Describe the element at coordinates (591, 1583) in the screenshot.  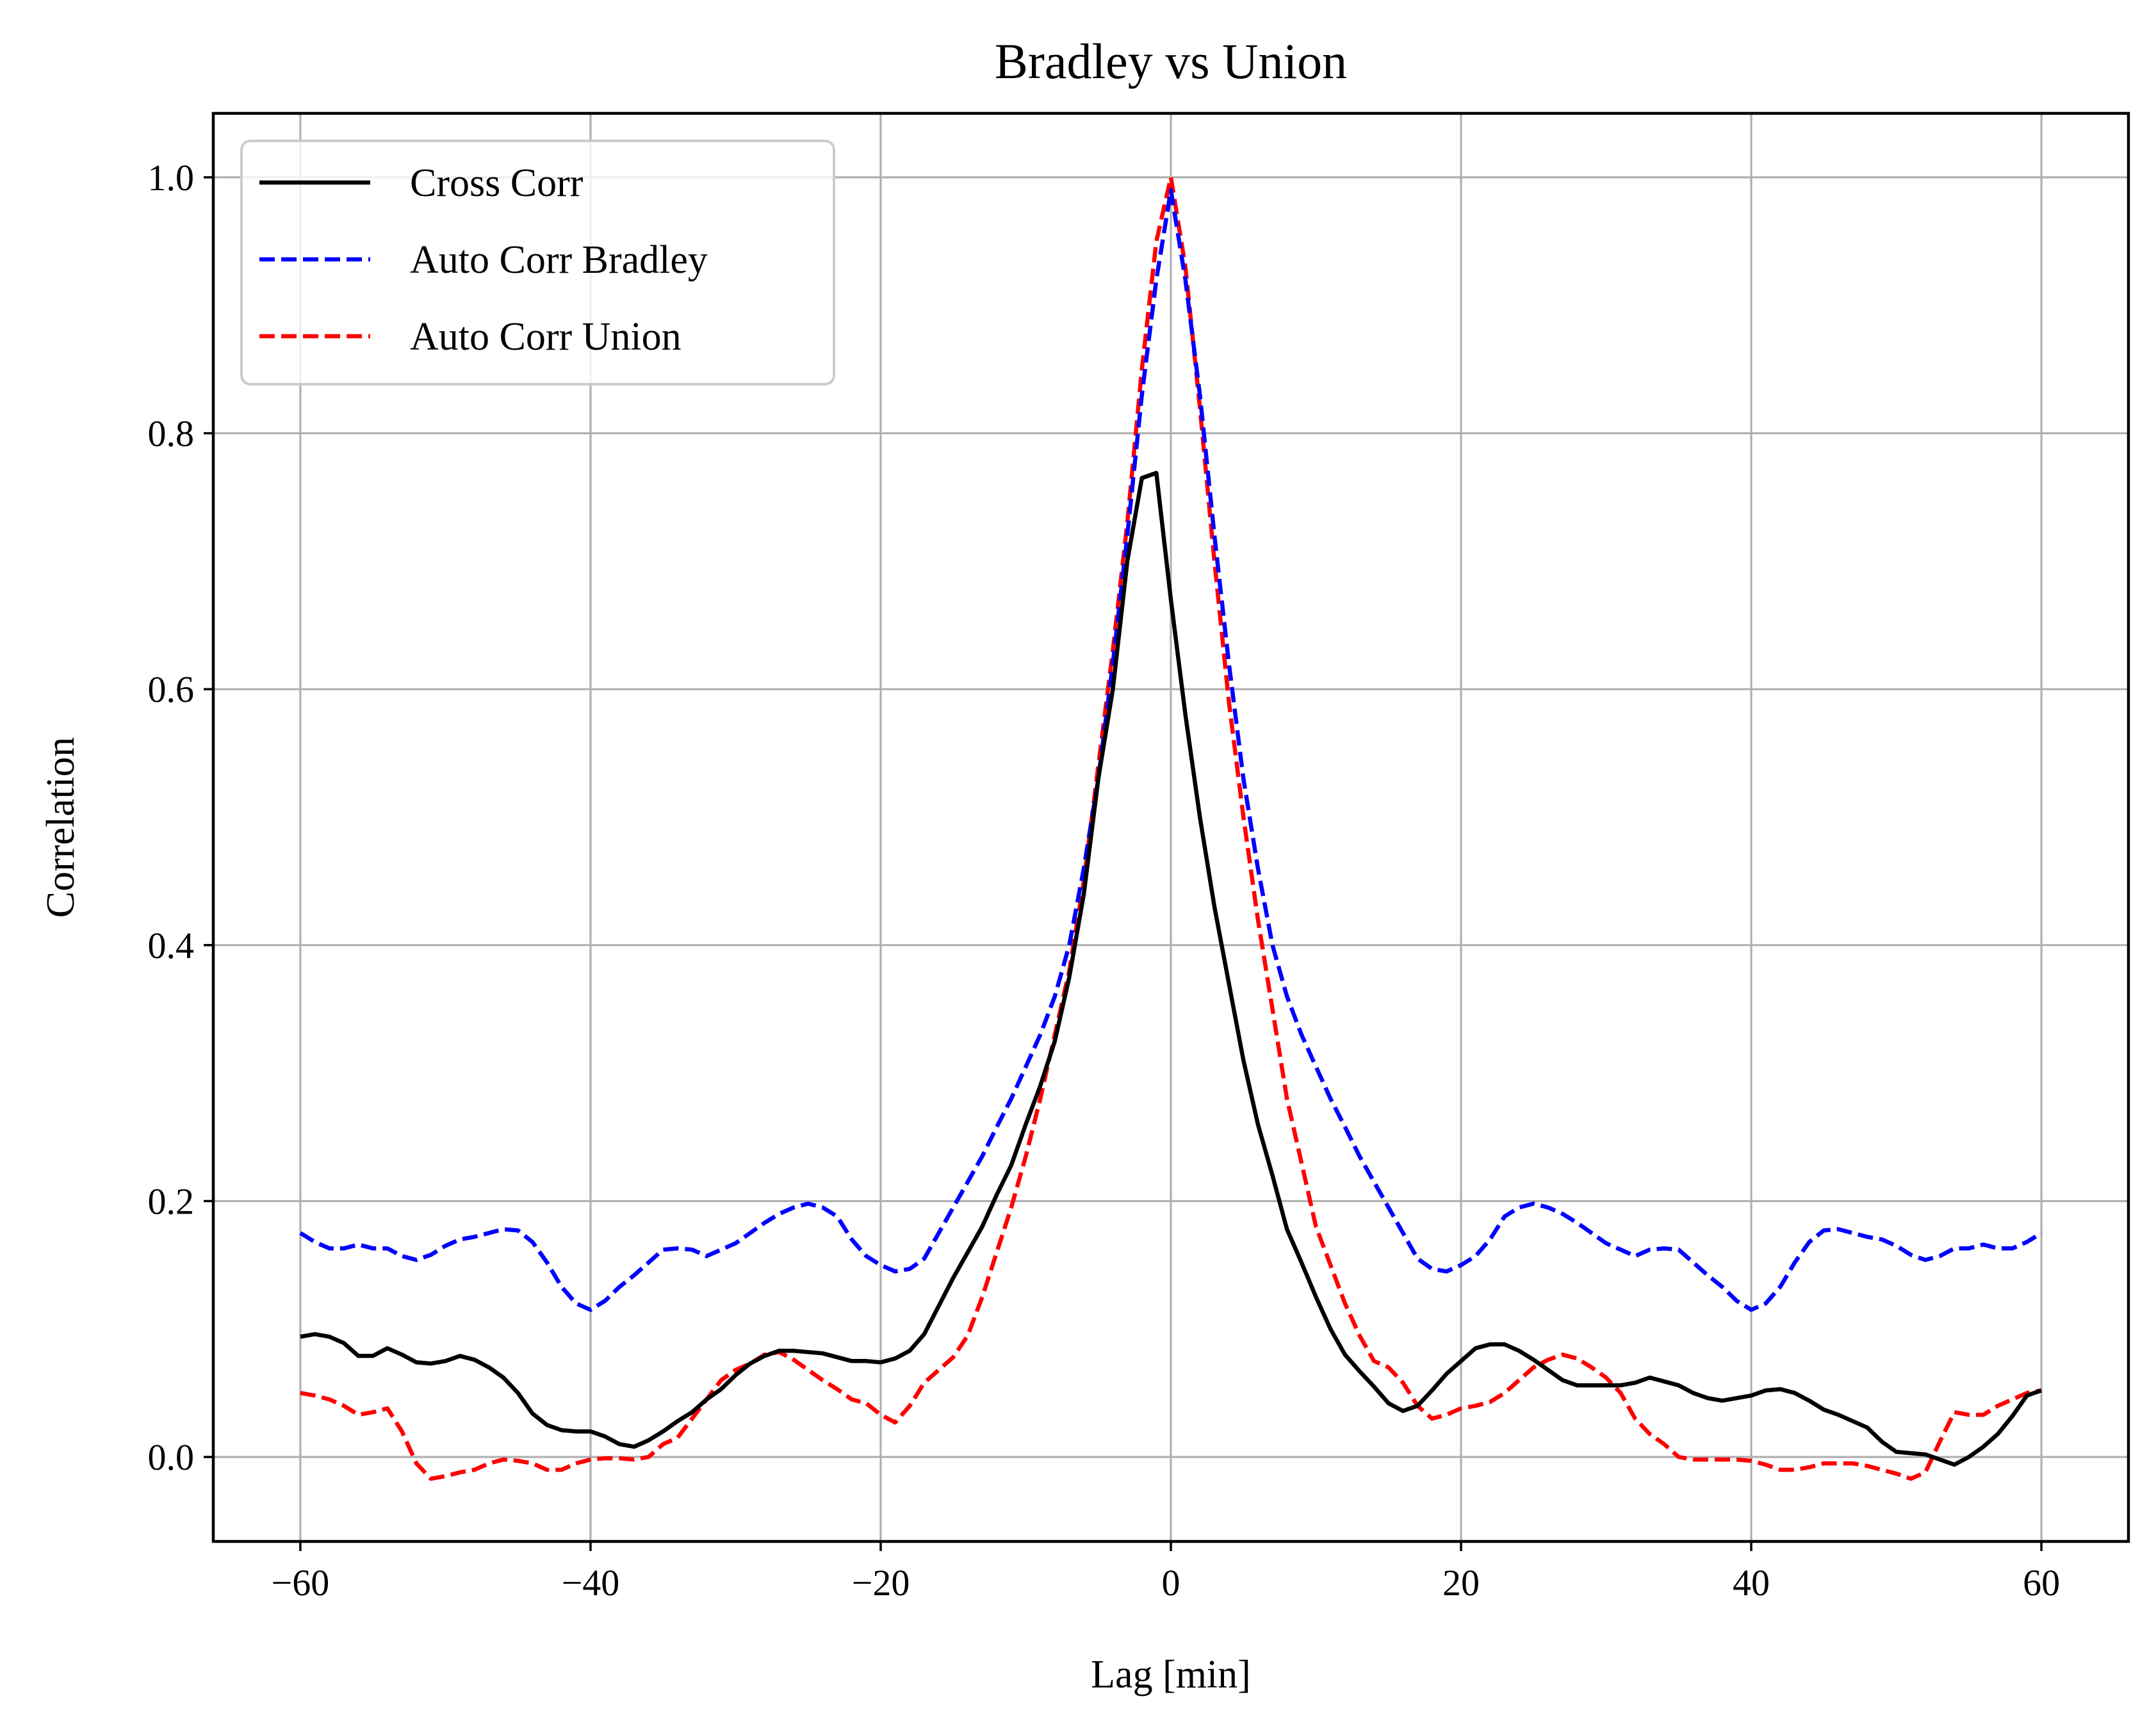
I see `x-tick-label: −40` at that location.